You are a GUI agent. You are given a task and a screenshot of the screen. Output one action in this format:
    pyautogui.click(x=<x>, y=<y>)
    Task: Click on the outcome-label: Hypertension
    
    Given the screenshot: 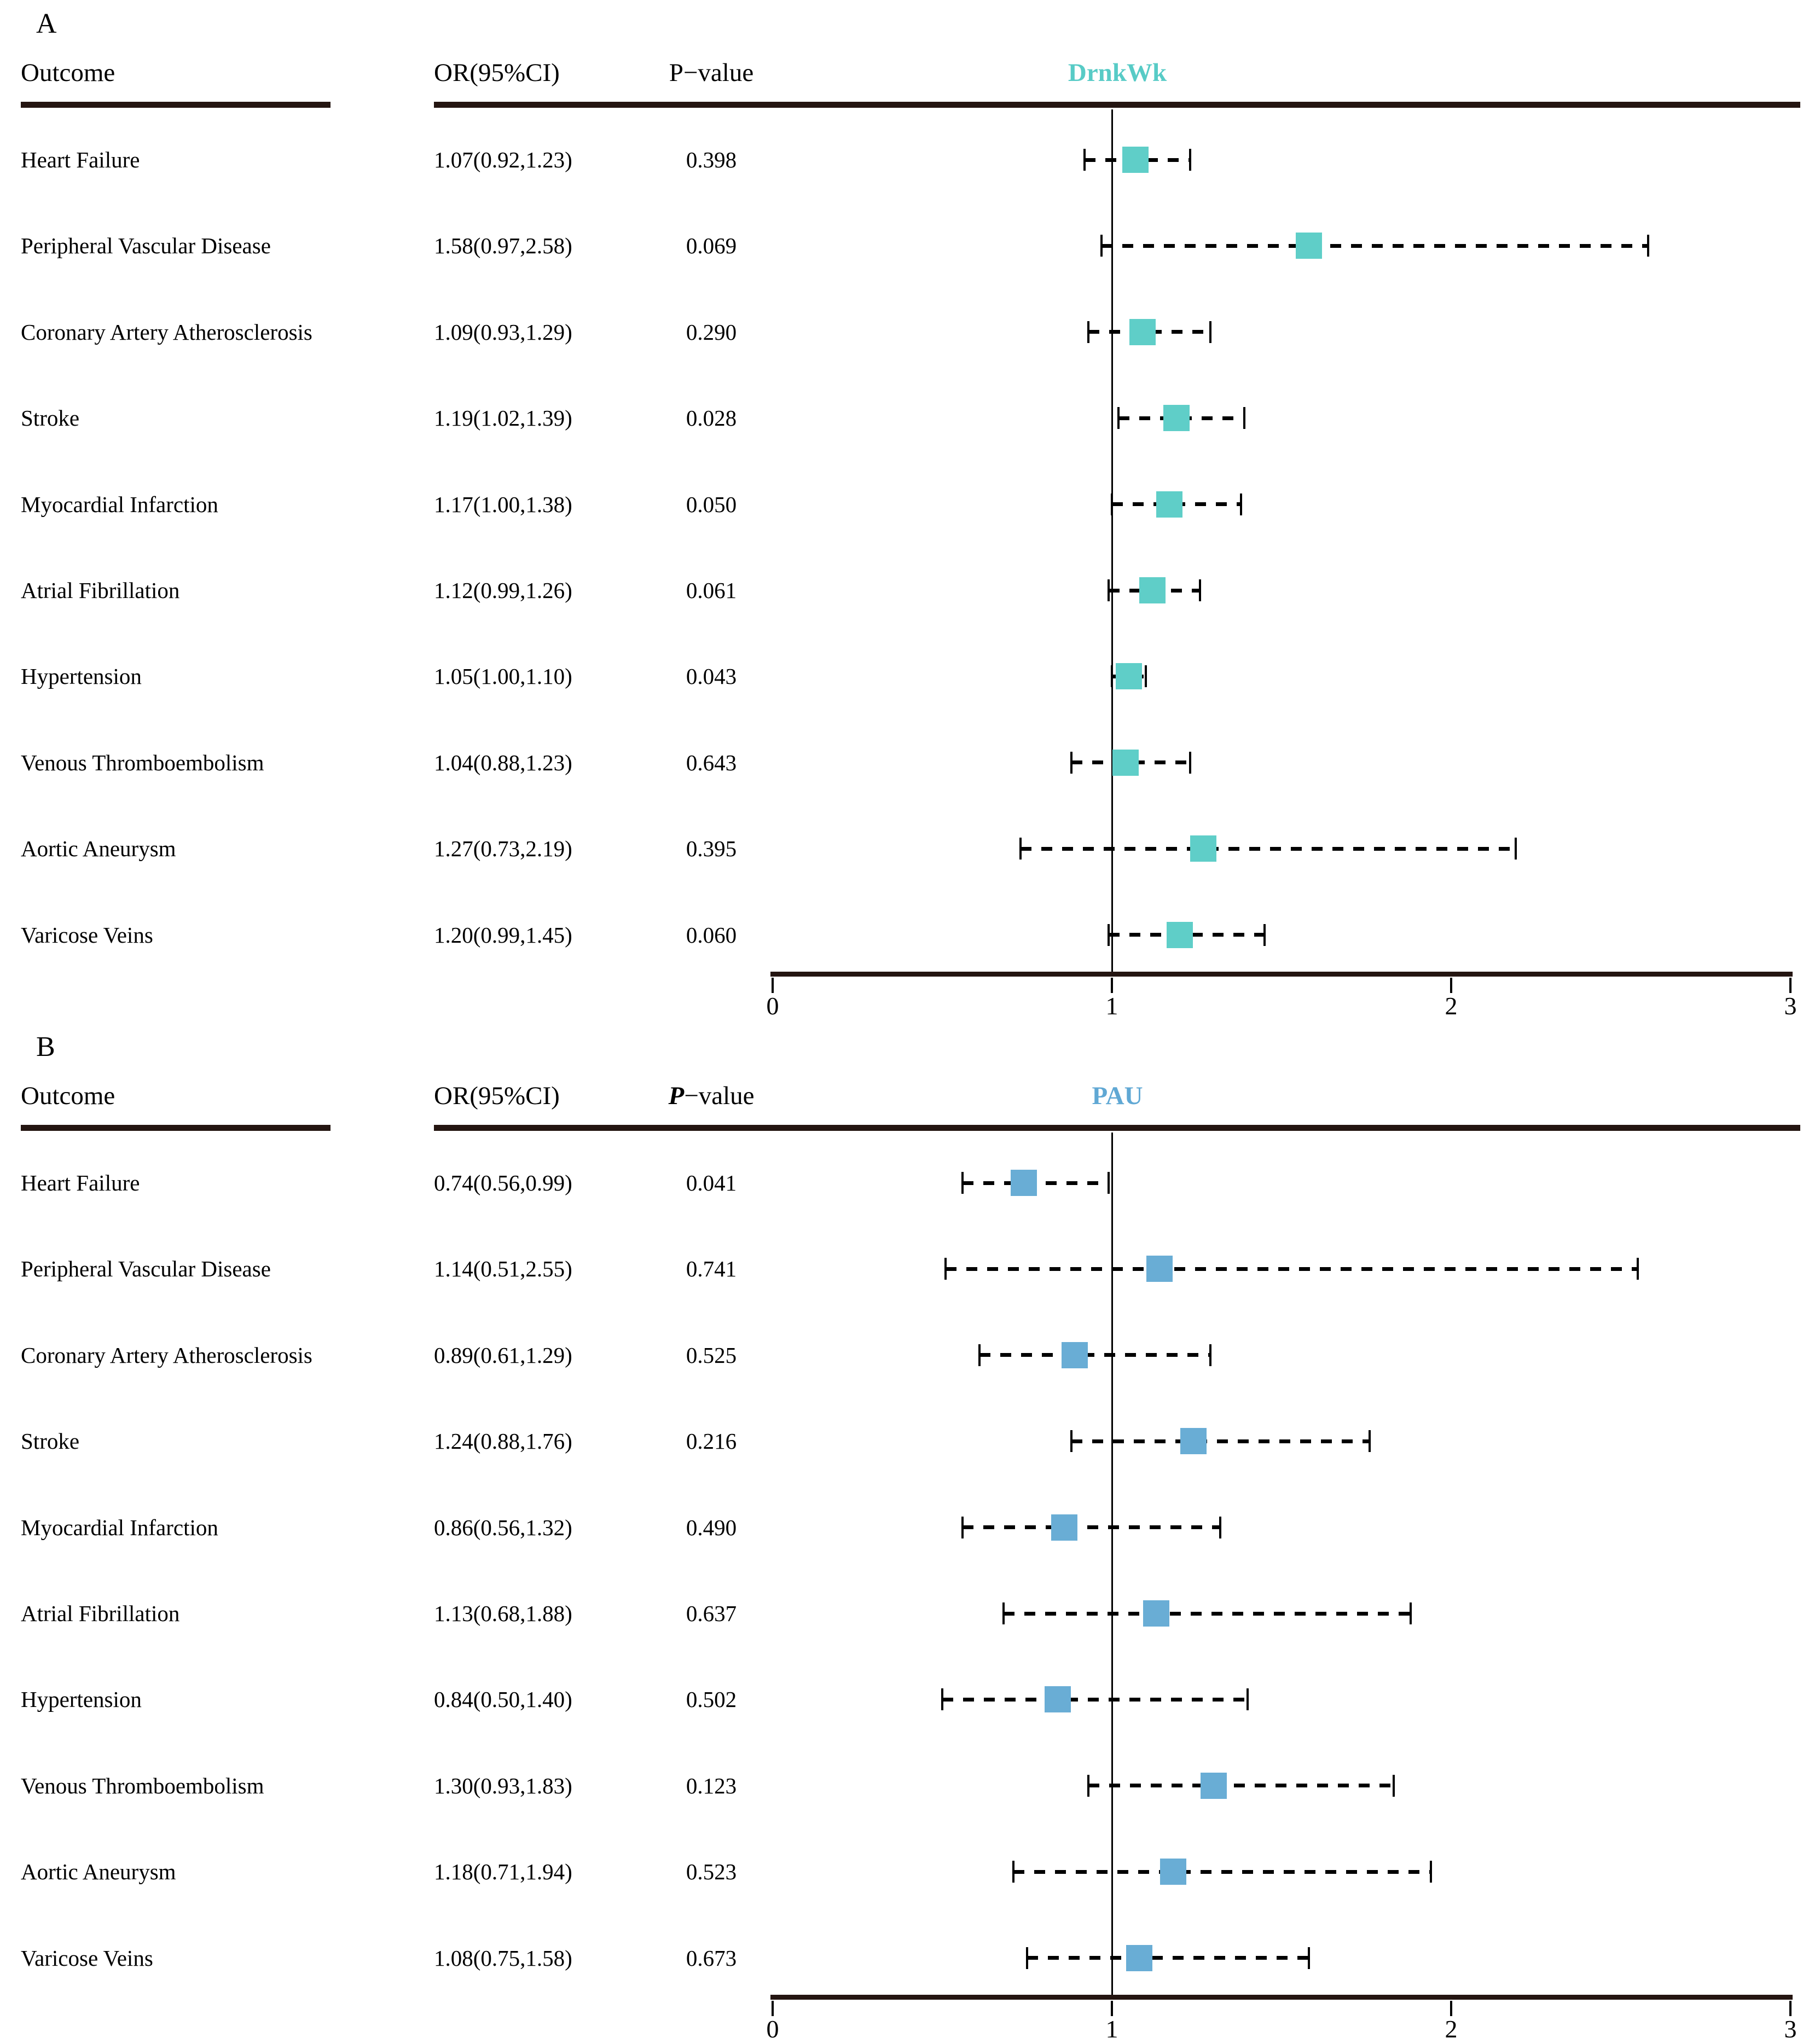 What is the action you would take?
    pyautogui.click(x=81, y=1699)
    